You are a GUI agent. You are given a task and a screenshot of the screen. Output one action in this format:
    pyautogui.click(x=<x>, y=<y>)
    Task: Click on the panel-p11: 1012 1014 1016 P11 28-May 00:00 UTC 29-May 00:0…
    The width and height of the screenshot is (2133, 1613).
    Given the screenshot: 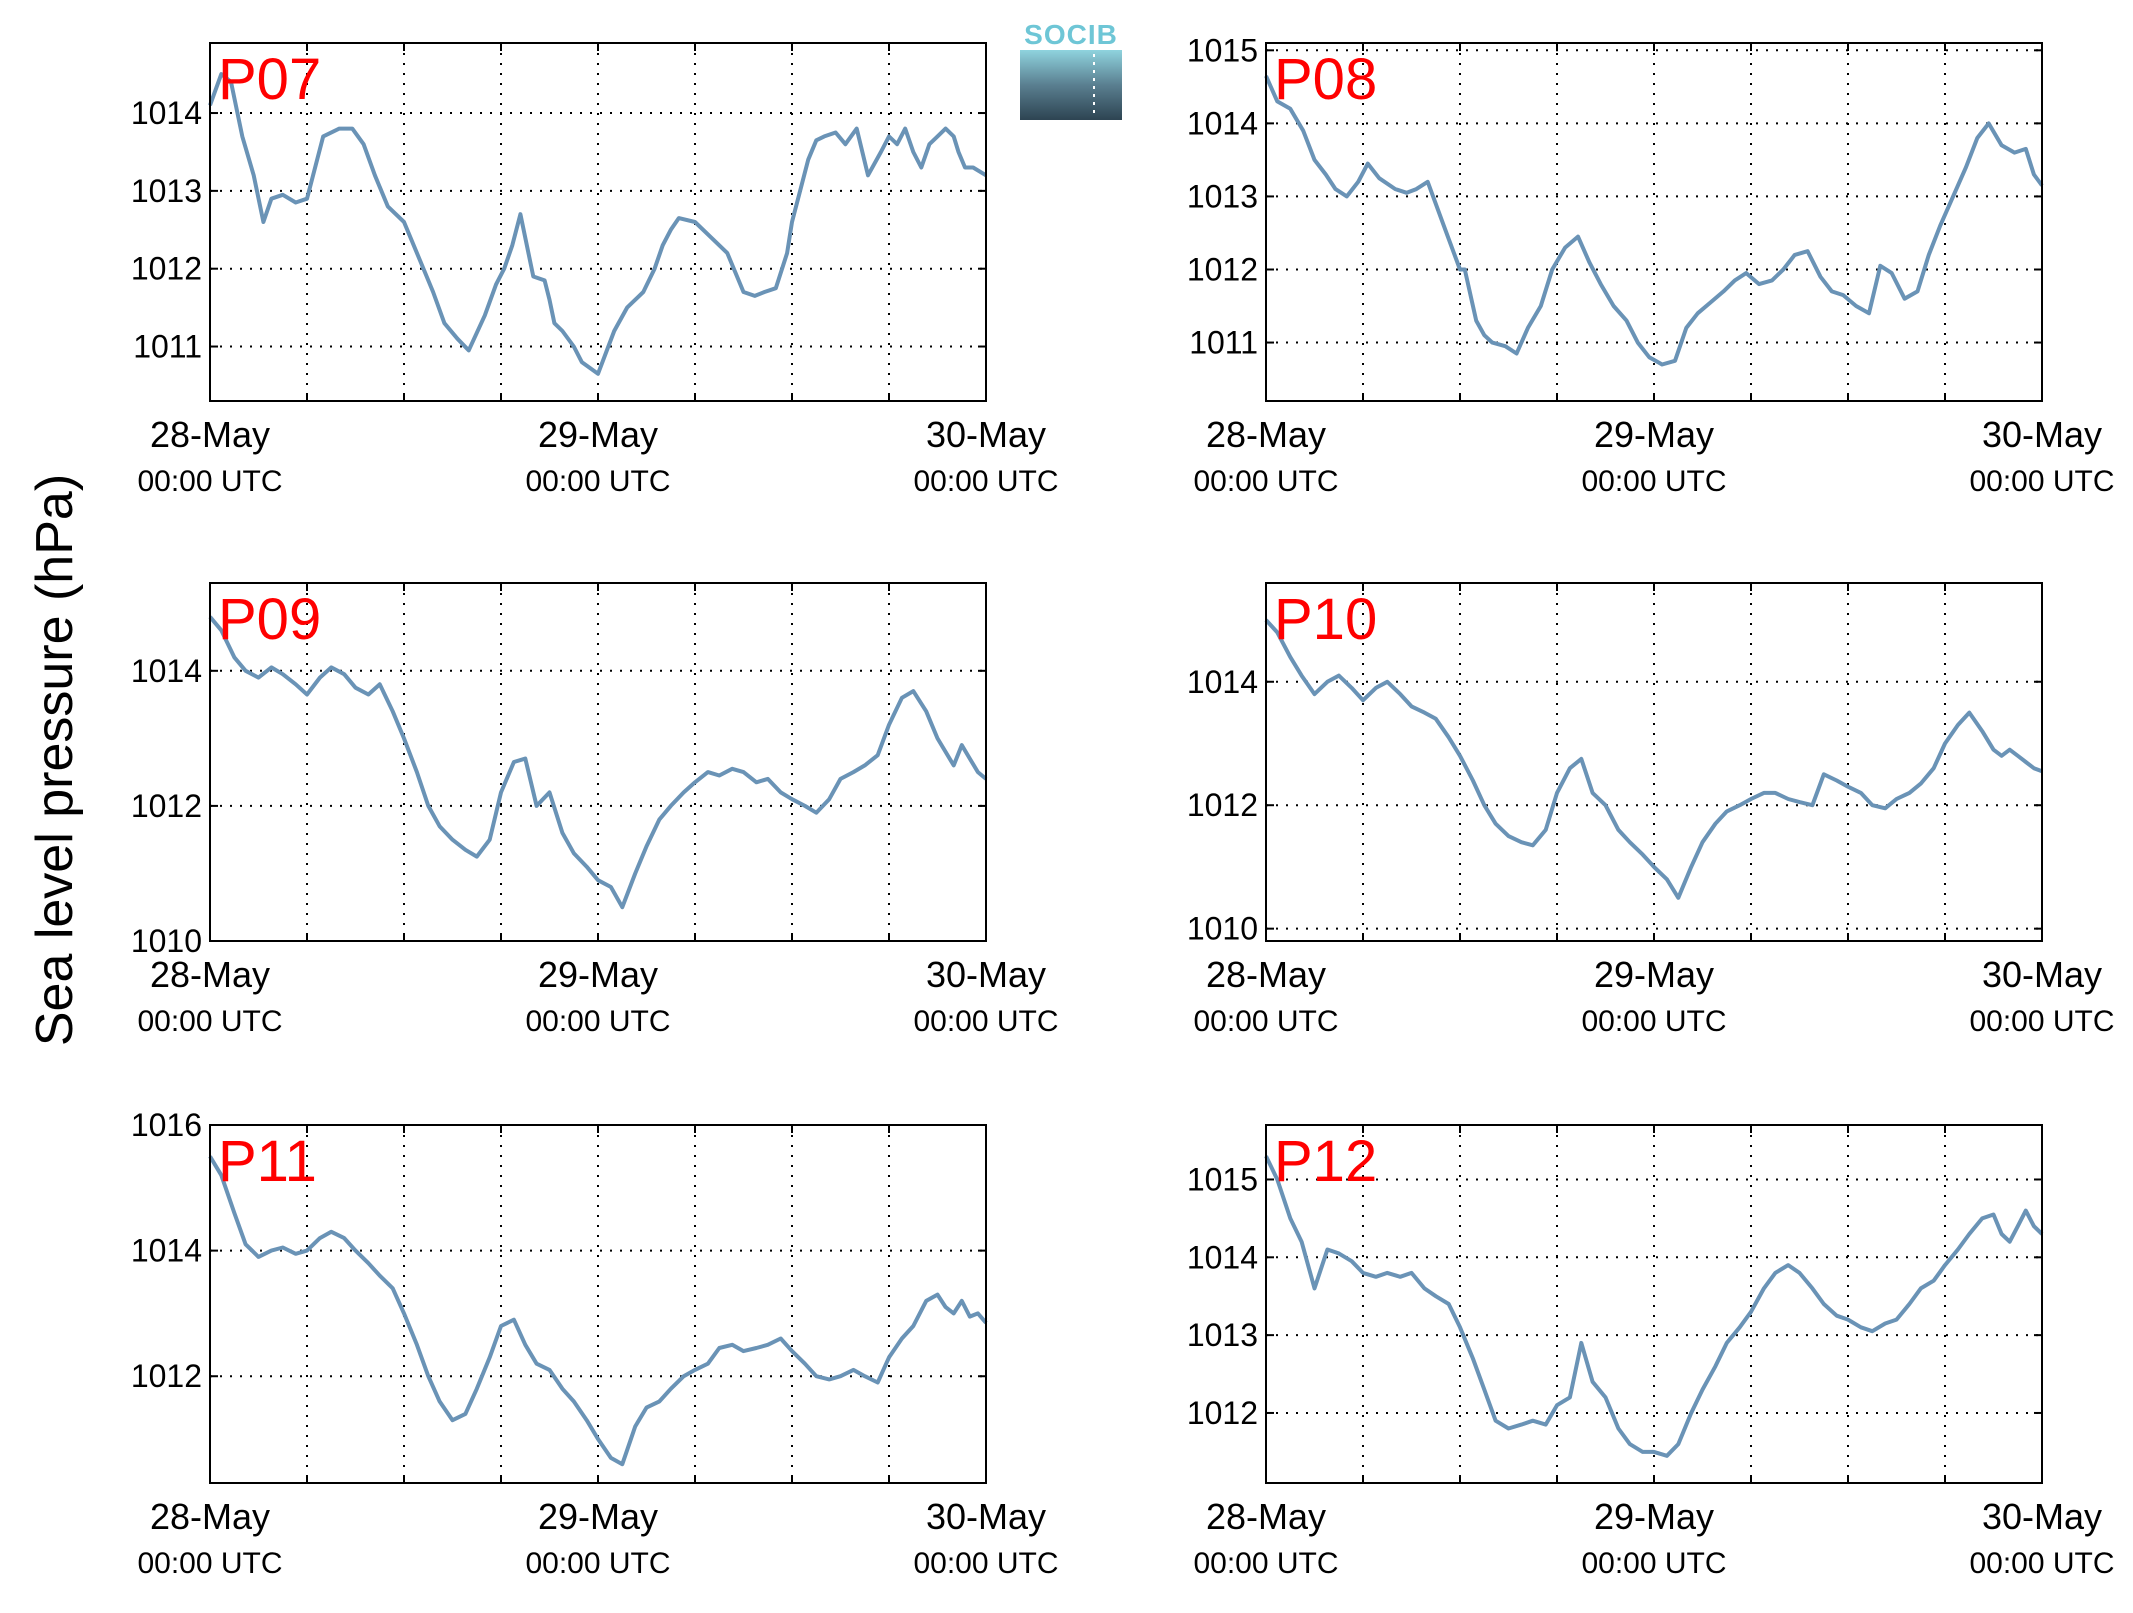 What is the action you would take?
    pyautogui.click(x=595, y=1343)
    